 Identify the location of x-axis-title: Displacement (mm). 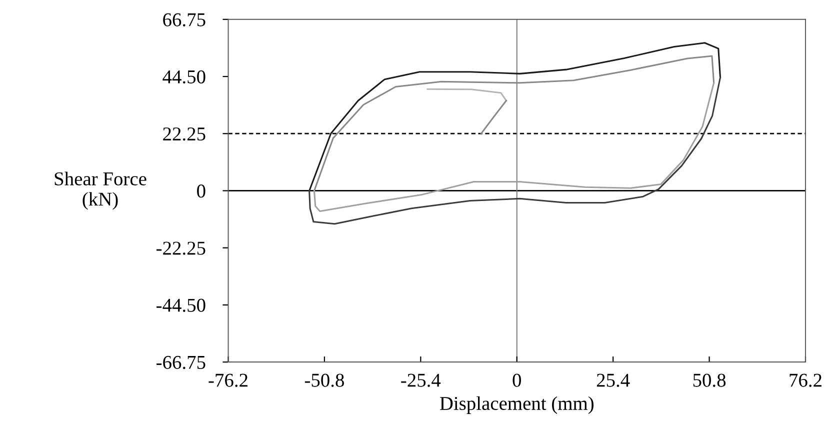
(517, 405).